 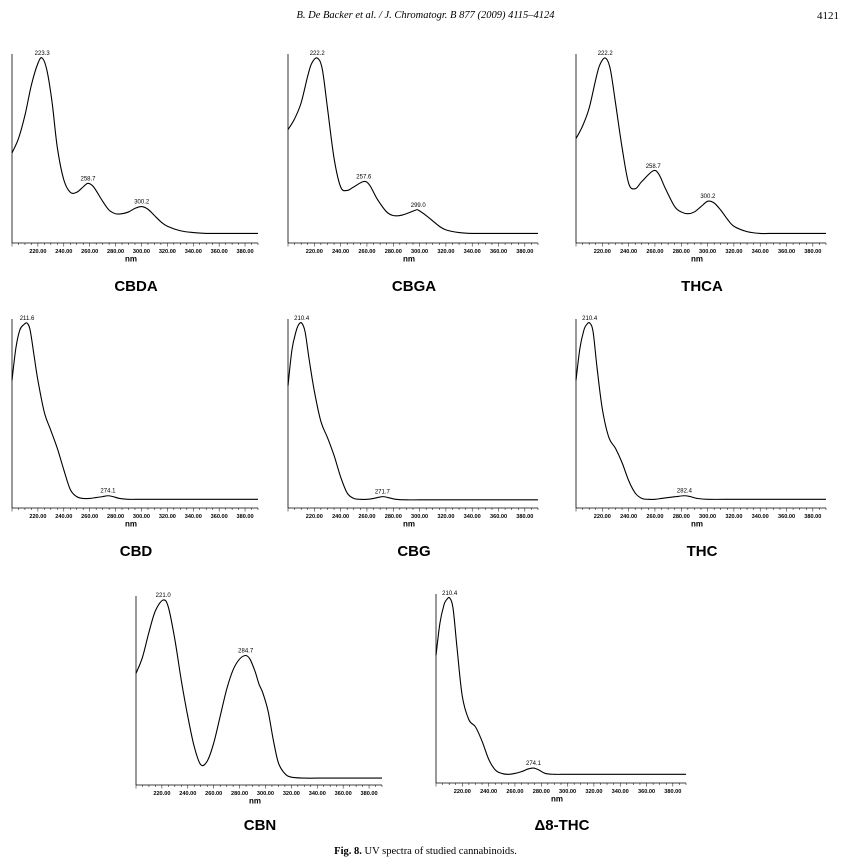 I want to click on compound-label: THCA, so click(x=702, y=286).